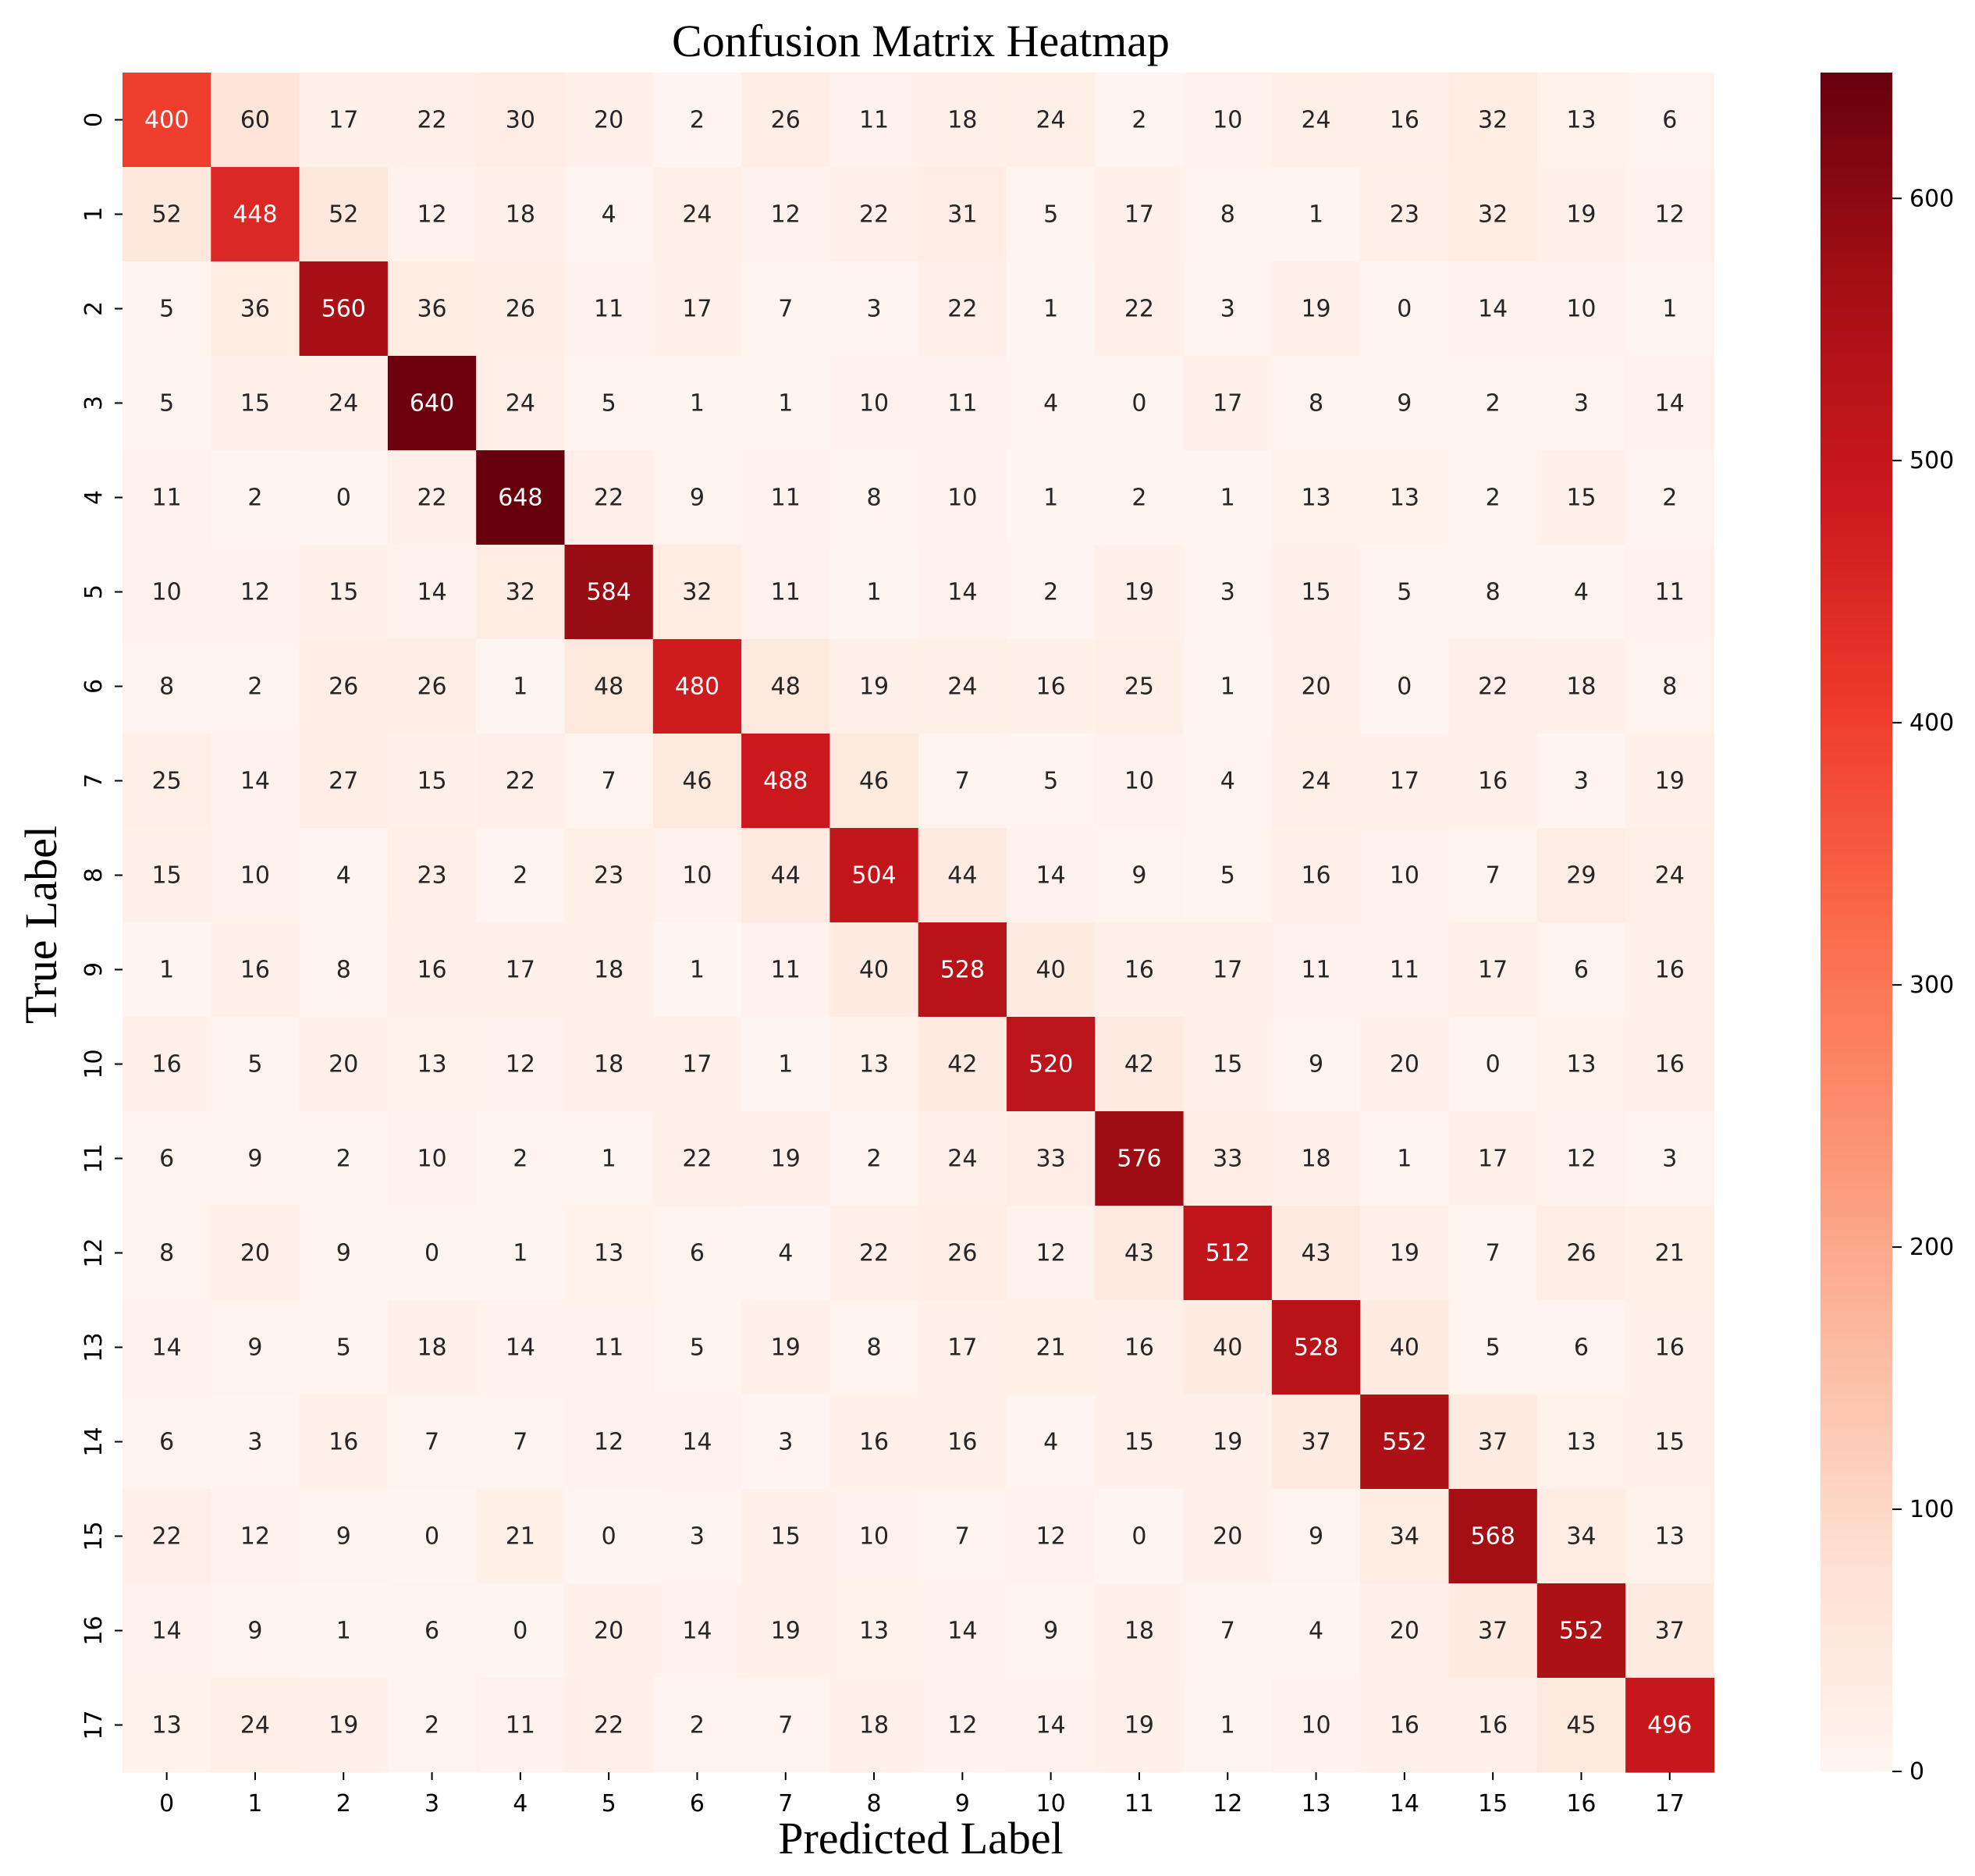 Image resolution: width=1975 pixels, height=1876 pixels. What do you see at coordinates (1404, 120) in the screenshot?
I see `heatmap-cell-value: 16` at bounding box center [1404, 120].